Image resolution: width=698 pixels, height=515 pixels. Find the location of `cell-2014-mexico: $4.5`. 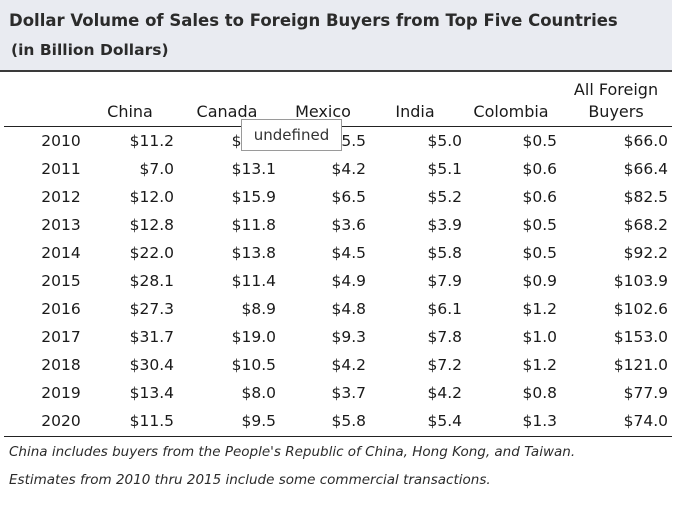

cell-2014-mexico: $4.5 is located at coordinates (348, 253).